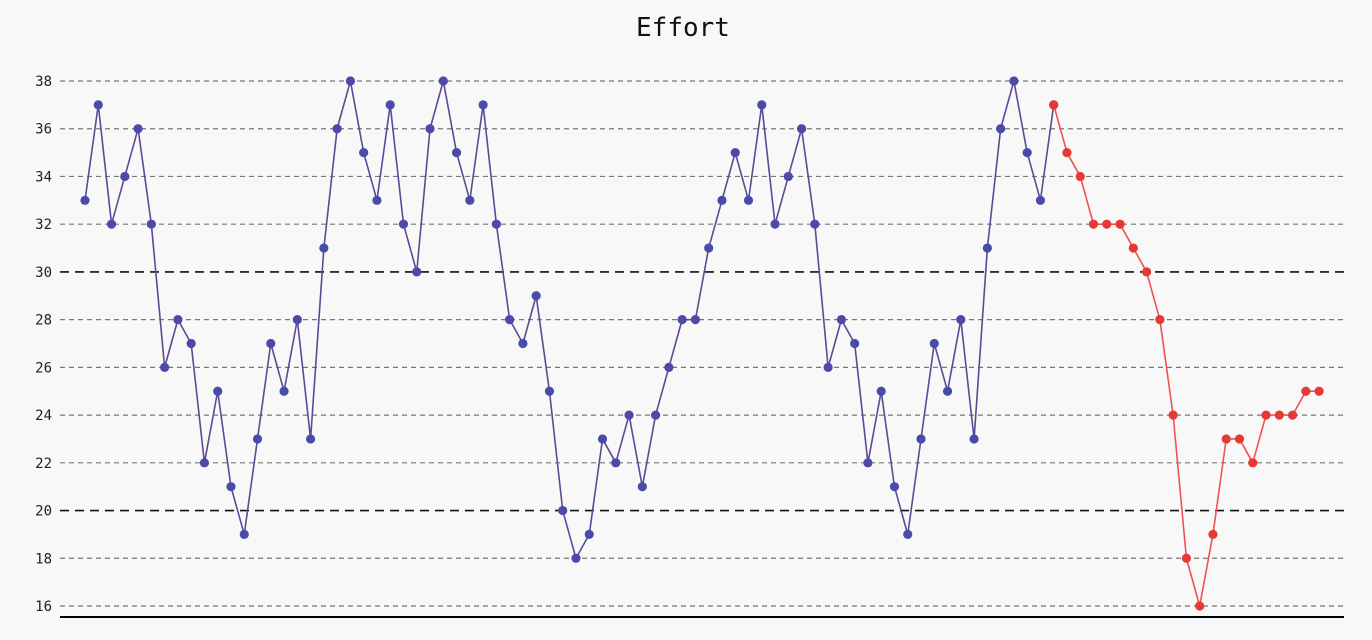 The height and width of the screenshot is (640, 1372). Describe the element at coordinates (43, 464) in the screenshot. I see `y-tick-label-22: 22` at that location.